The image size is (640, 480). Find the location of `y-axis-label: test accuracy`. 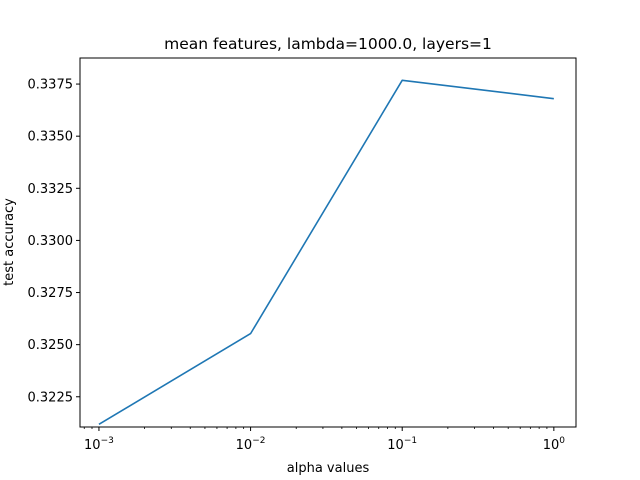

y-axis-label: test accuracy is located at coordinates (9, 242).